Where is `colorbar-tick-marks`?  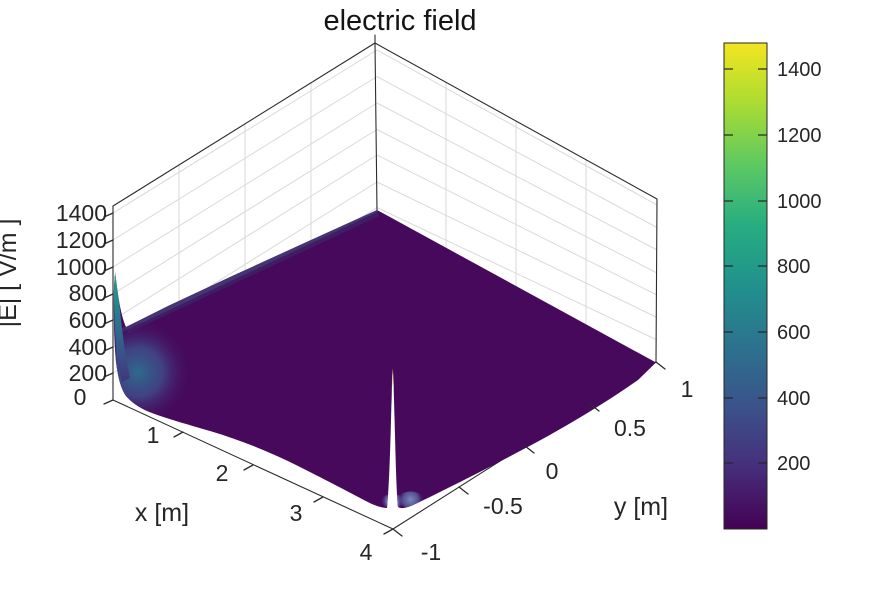
colorbar-tick-marks is located at coordinates (745, 266).